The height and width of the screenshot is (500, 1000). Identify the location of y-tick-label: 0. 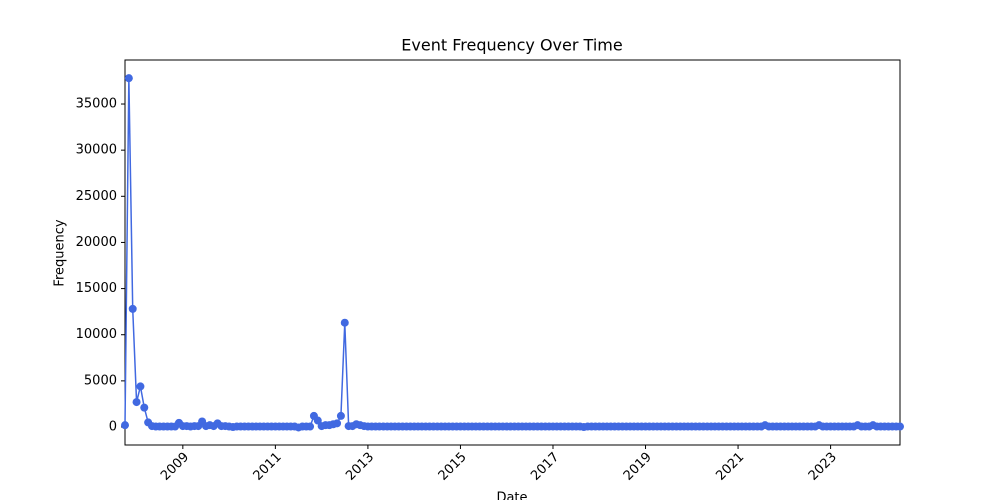
(113, 427).